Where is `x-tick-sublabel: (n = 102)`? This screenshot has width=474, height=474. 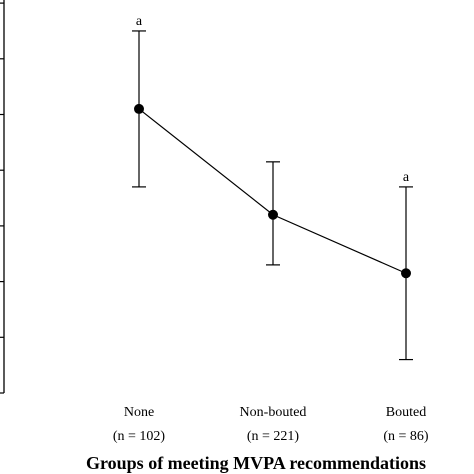 x-tick-sublabel: (n = 102) is located at coordinates (139, 436).